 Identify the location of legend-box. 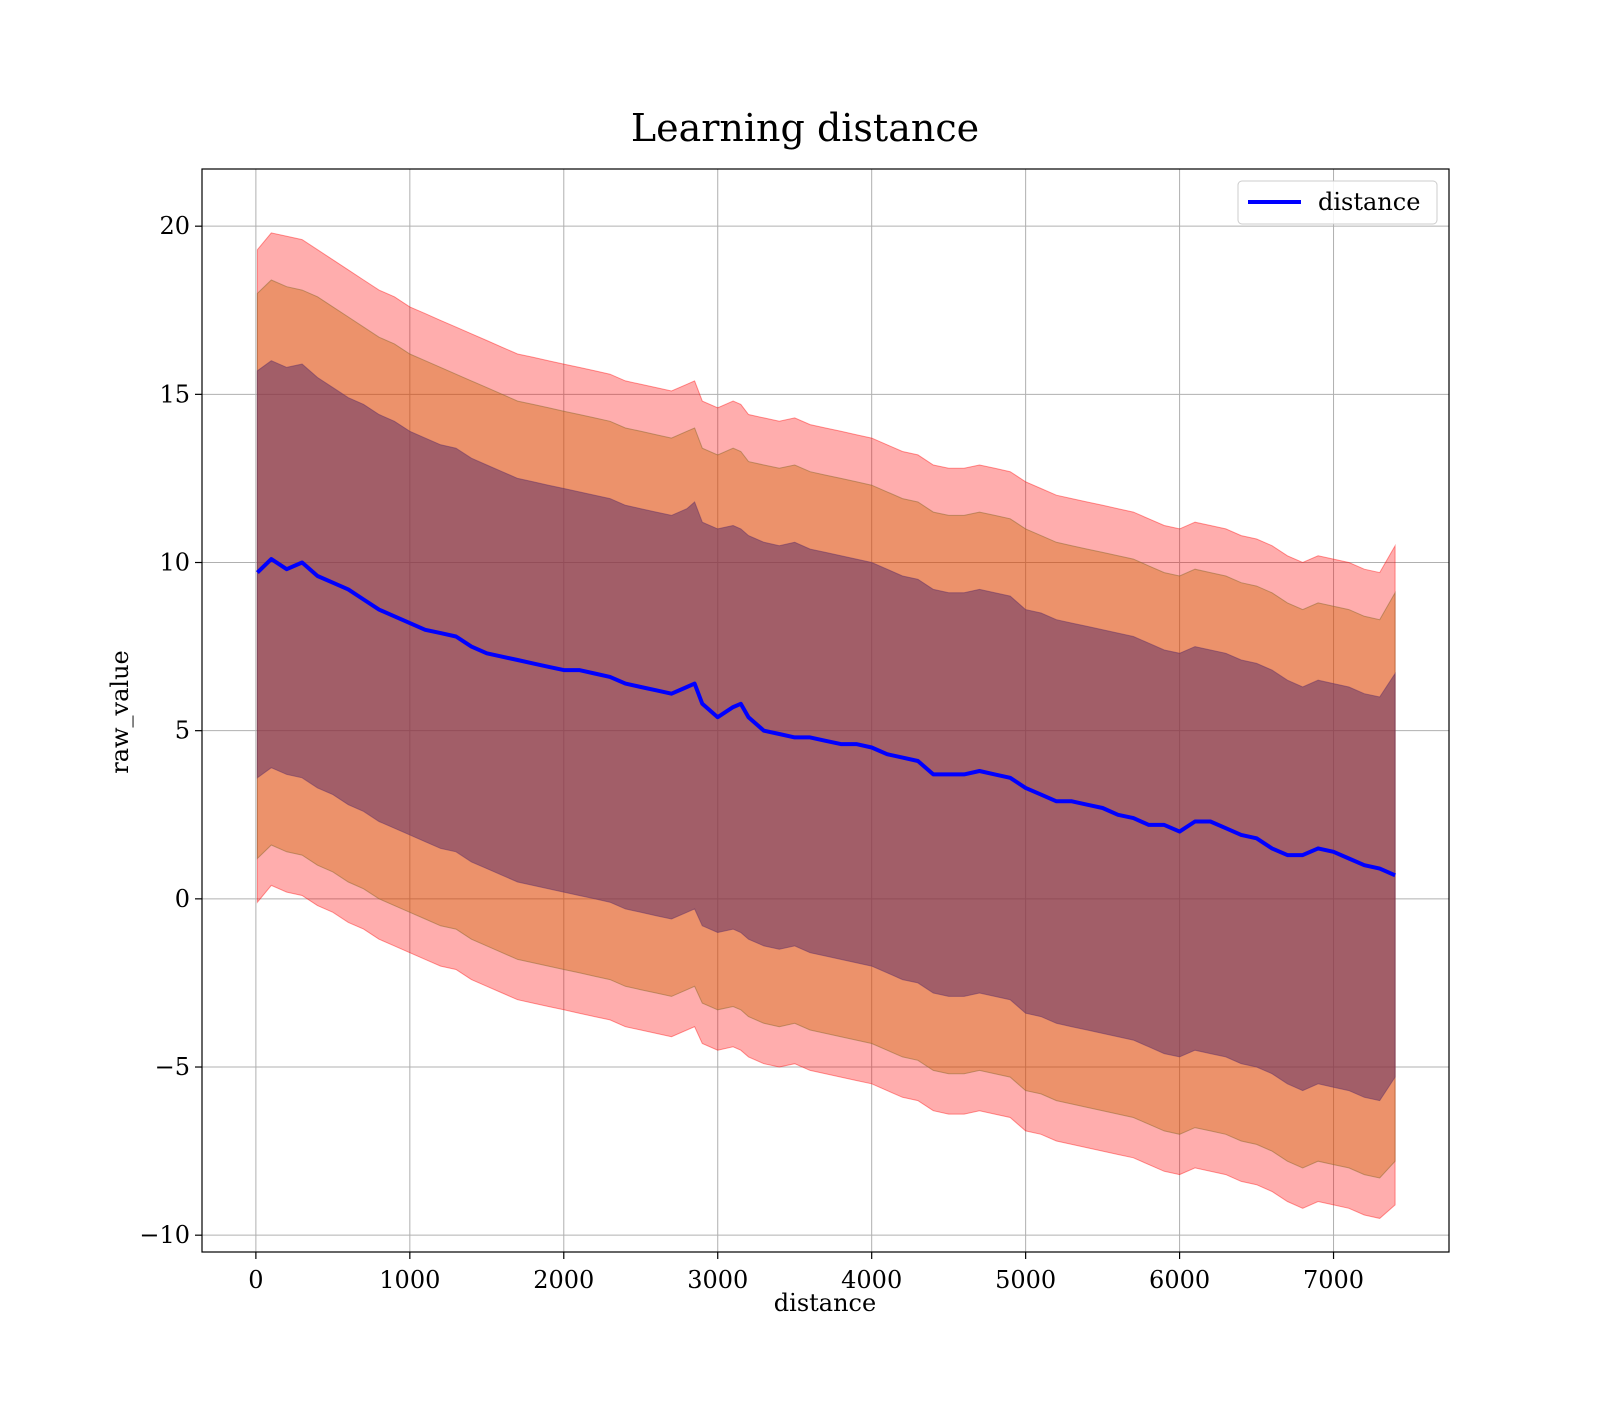
(1337, 202).